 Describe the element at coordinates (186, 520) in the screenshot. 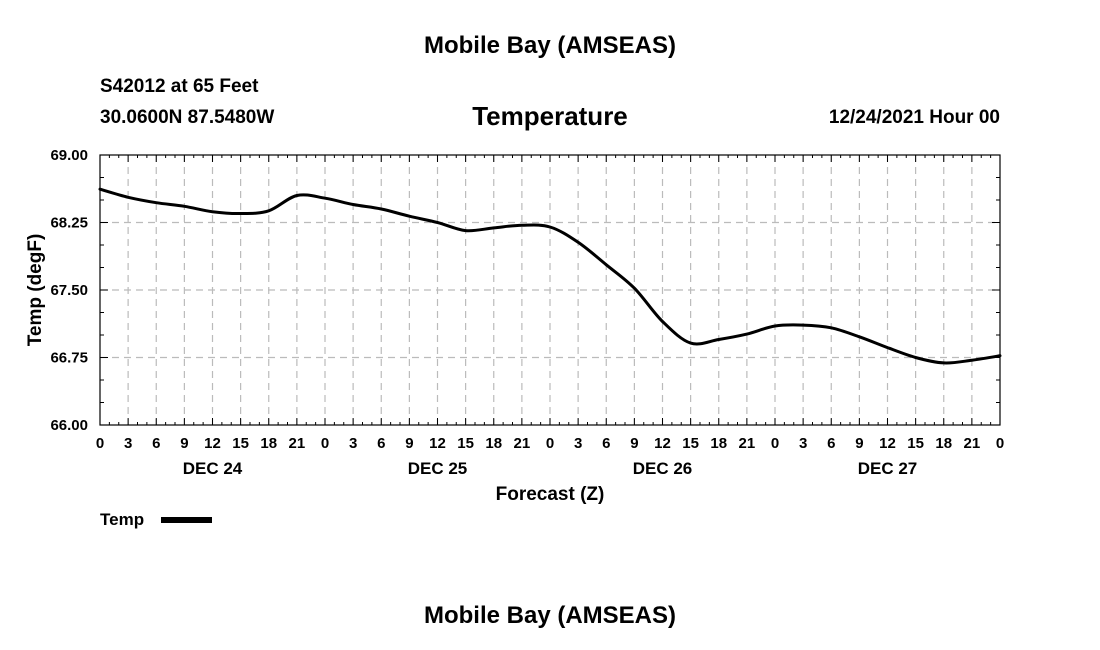

I see `legend-swatch-temp` at that location.